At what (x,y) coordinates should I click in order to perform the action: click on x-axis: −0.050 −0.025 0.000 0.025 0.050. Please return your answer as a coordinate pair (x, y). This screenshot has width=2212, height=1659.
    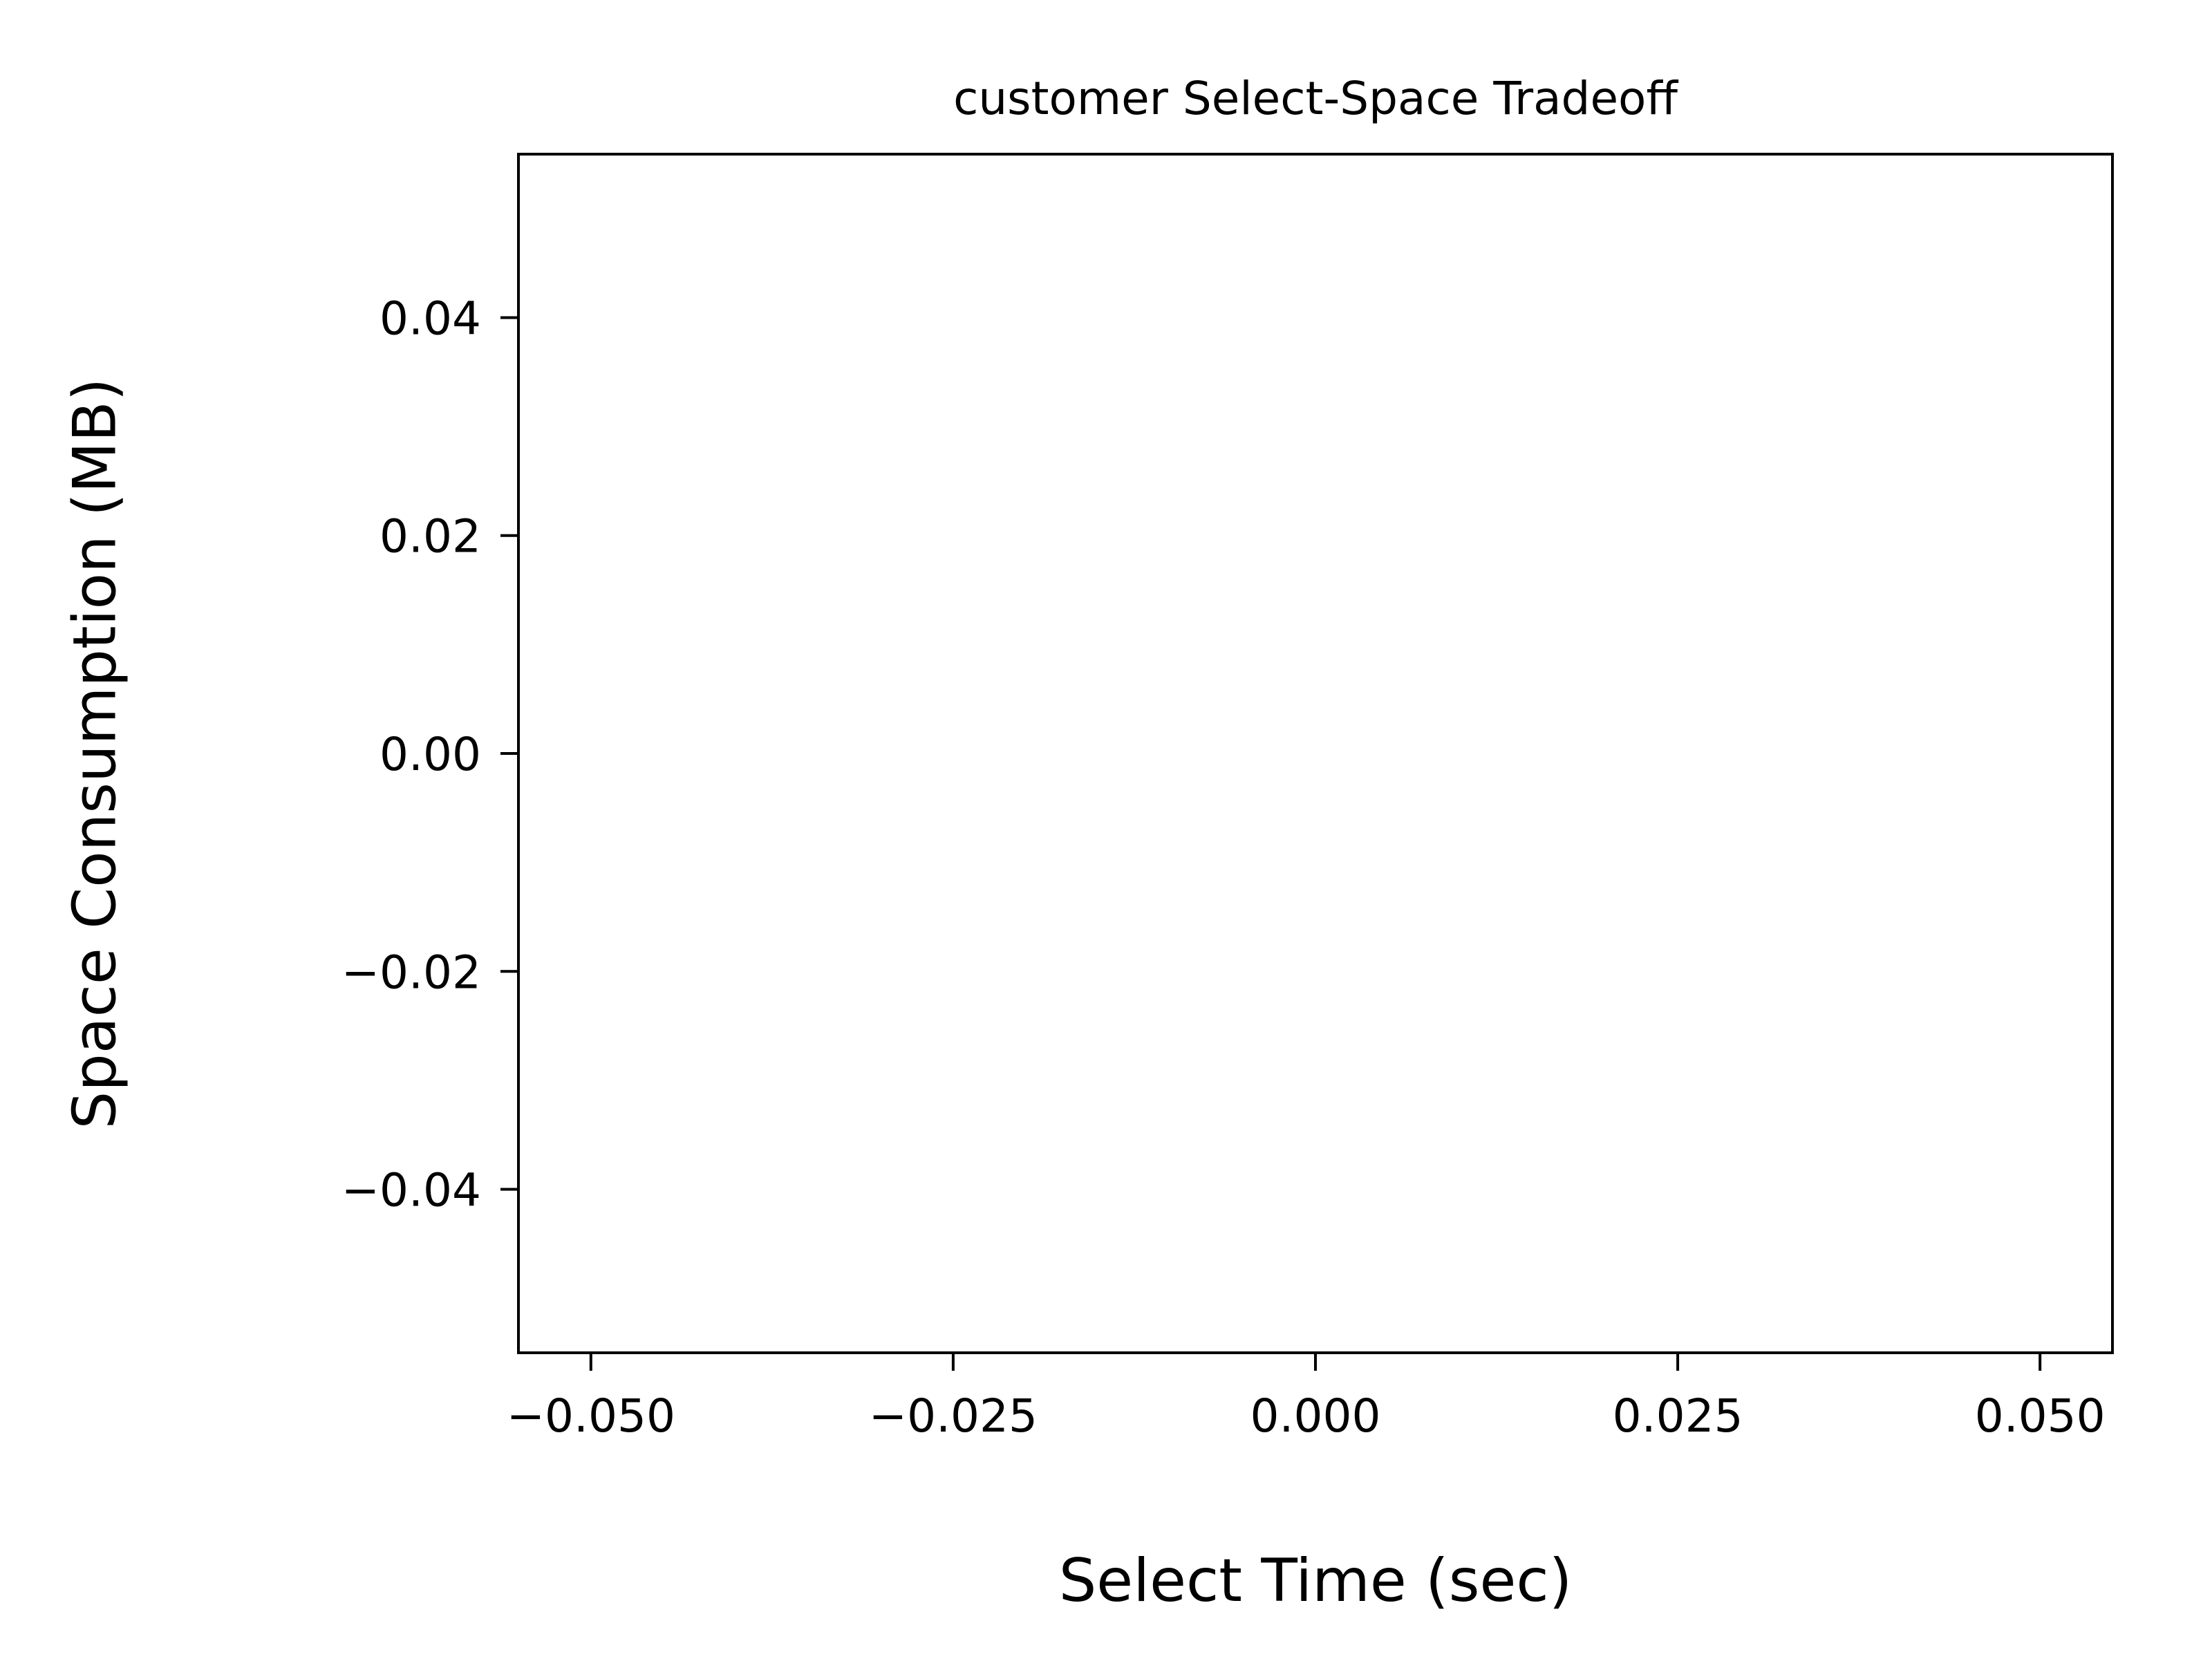
    Looking at the image, I should click on (1306, 1398).